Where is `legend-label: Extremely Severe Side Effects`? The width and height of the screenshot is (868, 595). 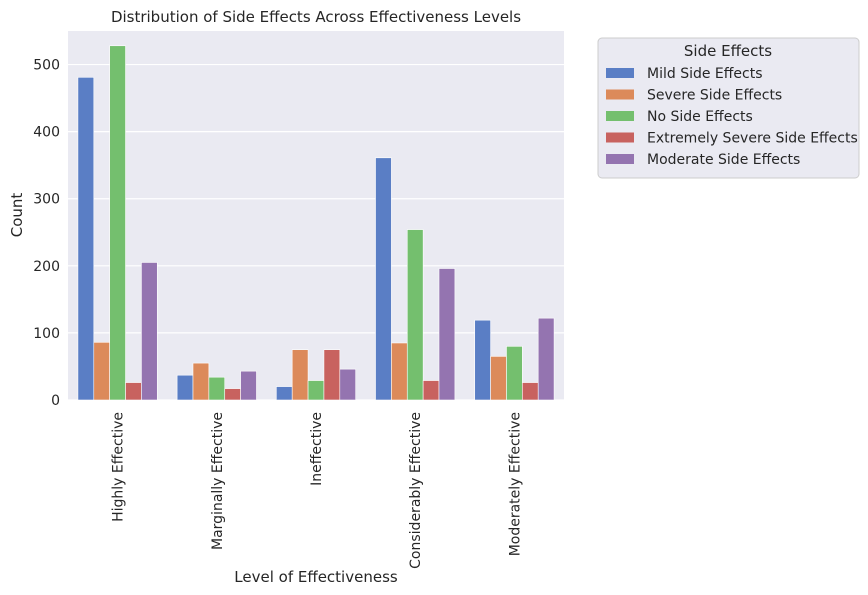
legend-label: Extremely Severe Side Effects is located at coordinates (752, 139).